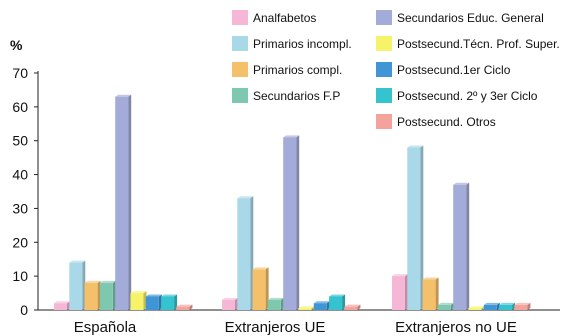  I want to click on legend-item: Secundarios Educ. General, so click(460, 17).